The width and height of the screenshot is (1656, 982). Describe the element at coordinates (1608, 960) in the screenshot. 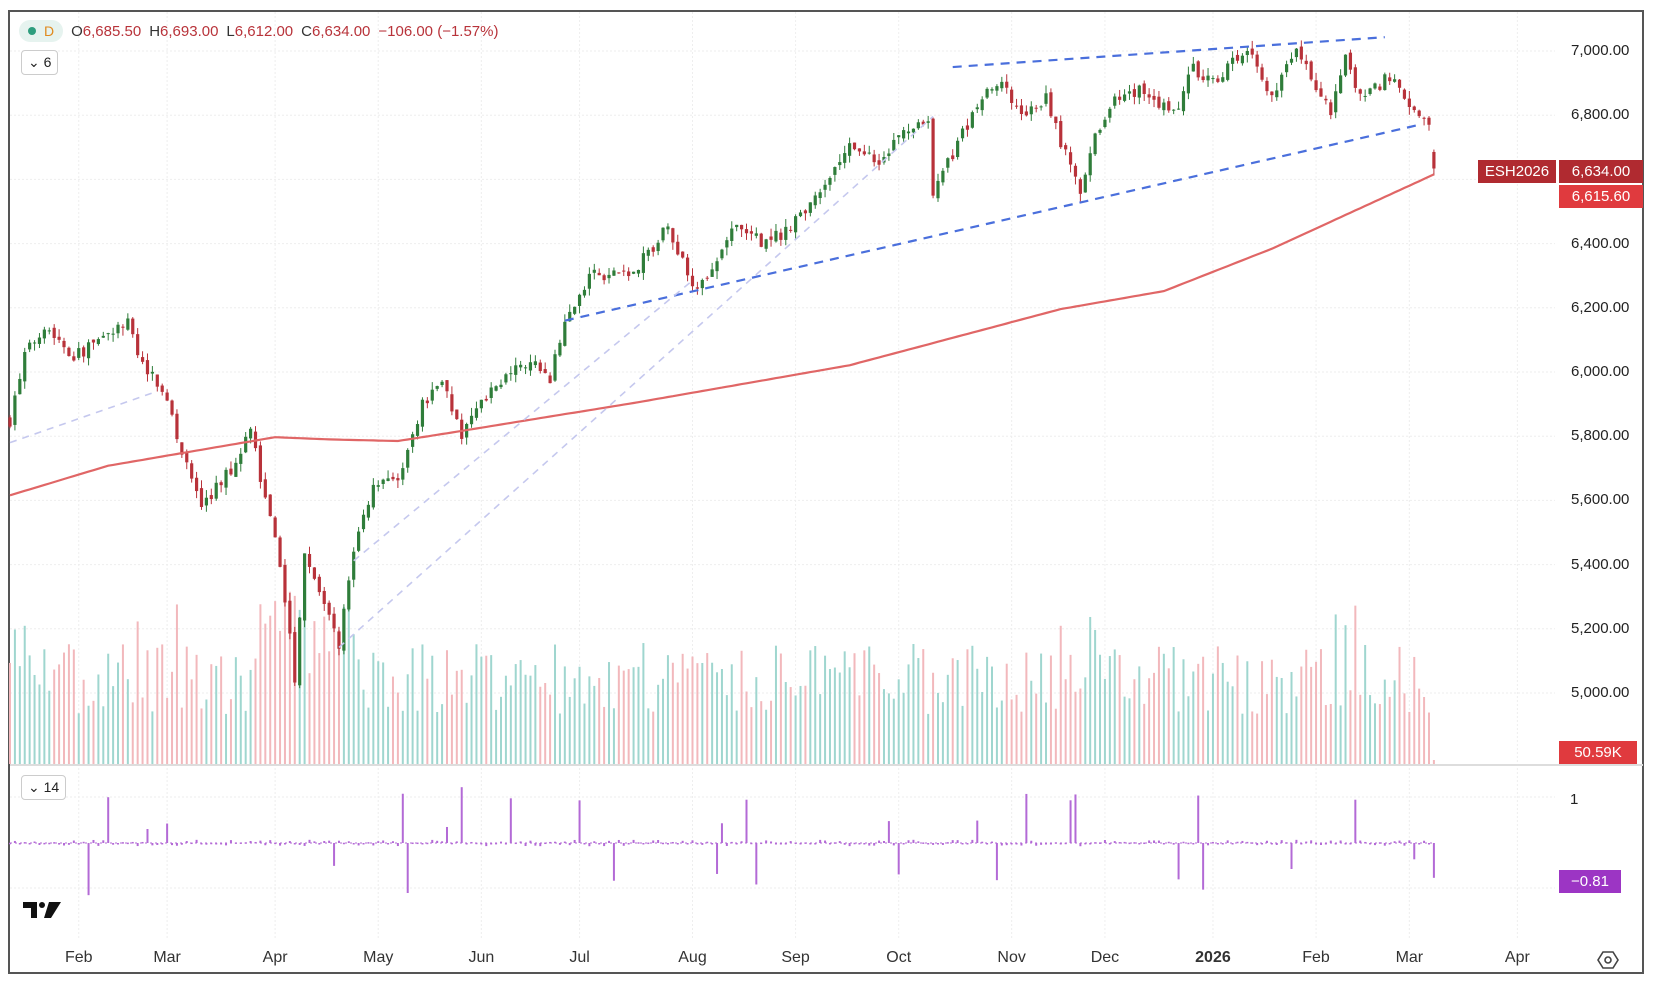

I see `settings-icon` at that location.